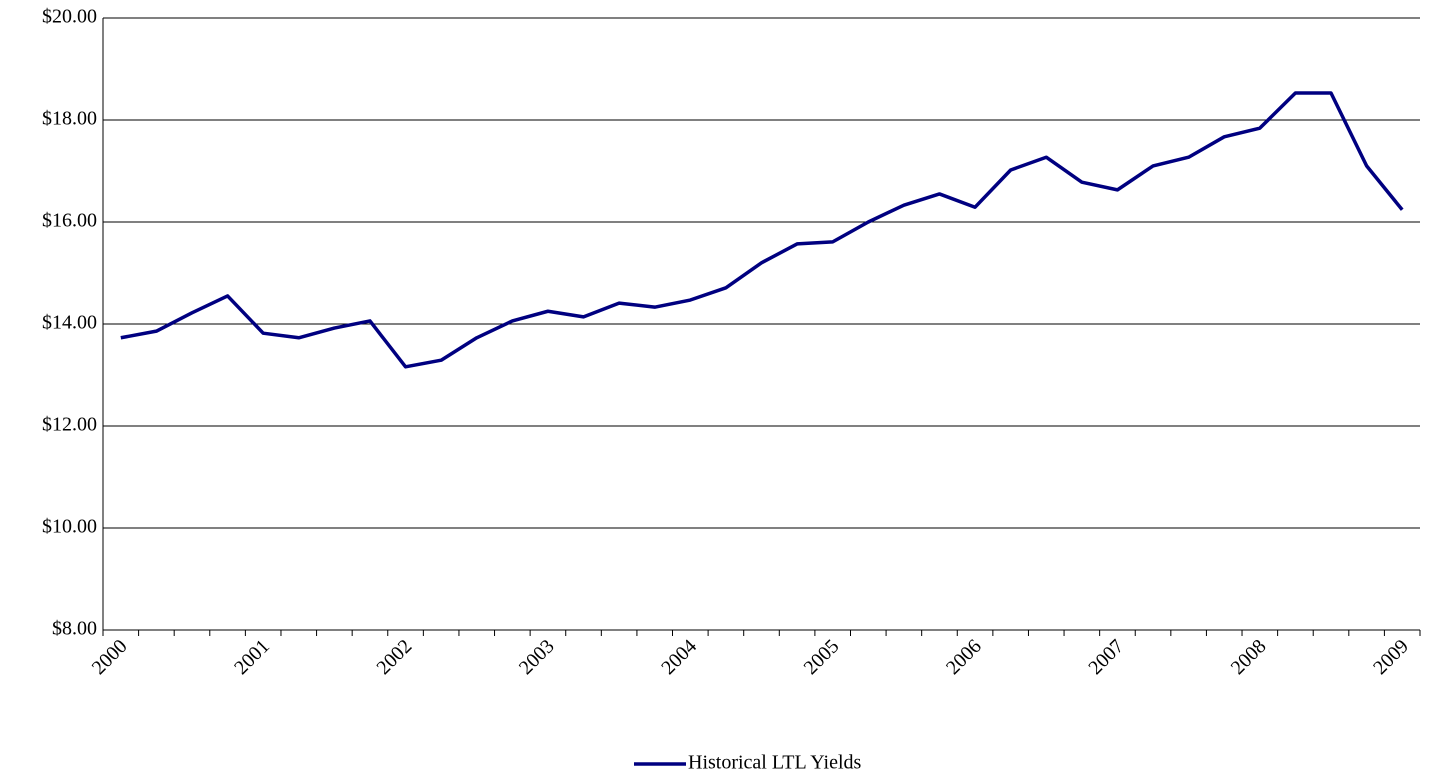 The width and height of the screenshot is (1448, 778). Describe the element at coordinates (69, 17) in the screenshot. I see `y-tick-label: $20.00` at that location.